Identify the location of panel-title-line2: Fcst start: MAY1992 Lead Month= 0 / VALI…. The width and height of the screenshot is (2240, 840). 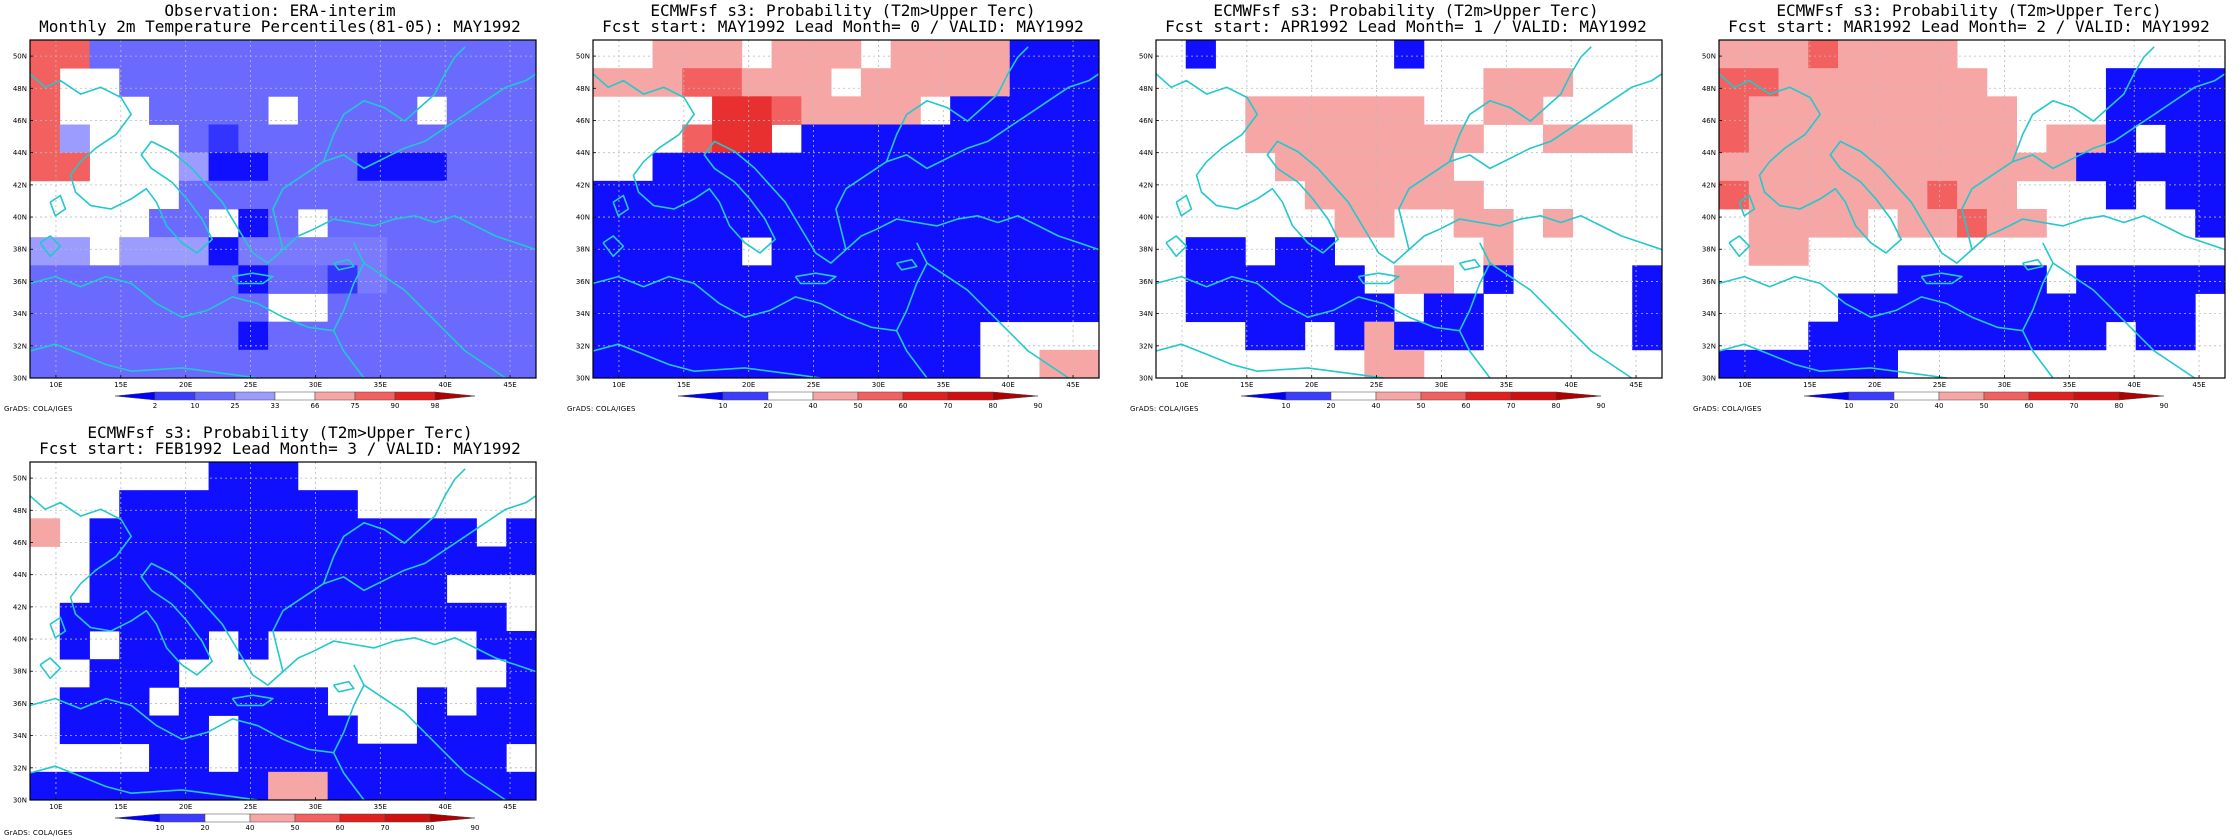
(843, 26).